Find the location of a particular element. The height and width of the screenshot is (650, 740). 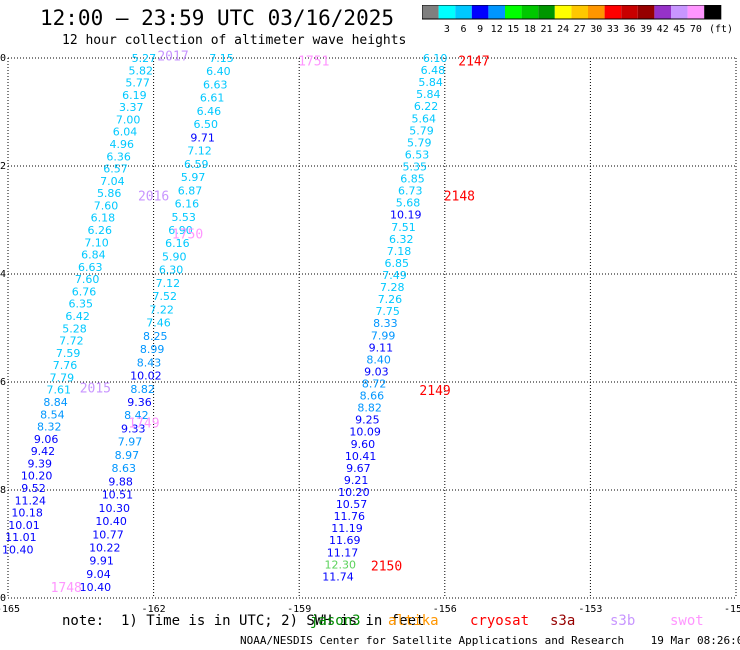

swh-data-point: 9.33 is located at coordinates (133, 428).